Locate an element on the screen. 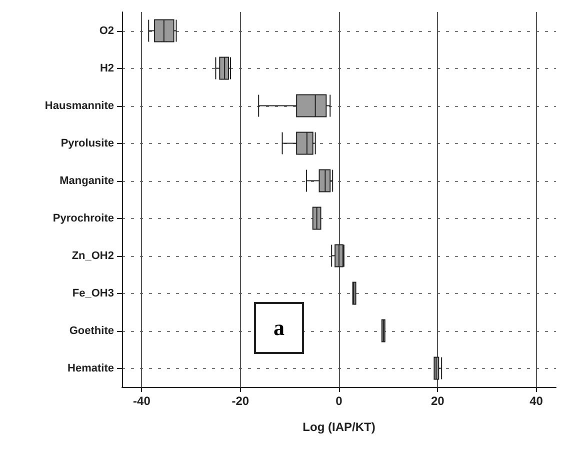 This screenshot has width=564, height=449. y-tick-label: Zn_OH2 is located at coordinates (93, 256).